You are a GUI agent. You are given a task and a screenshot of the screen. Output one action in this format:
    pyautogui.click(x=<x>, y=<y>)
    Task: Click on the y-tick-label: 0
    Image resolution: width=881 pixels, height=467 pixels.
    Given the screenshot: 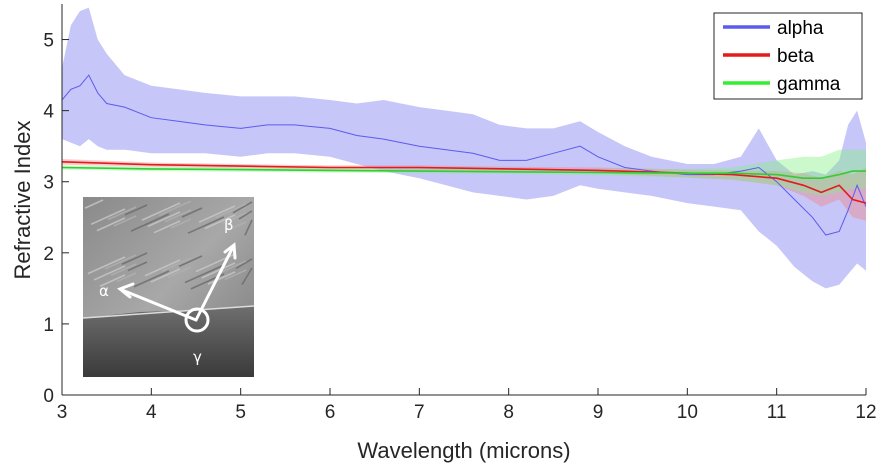 What is the action you would take?
    pyautogui.click(x=48, y=396)
    